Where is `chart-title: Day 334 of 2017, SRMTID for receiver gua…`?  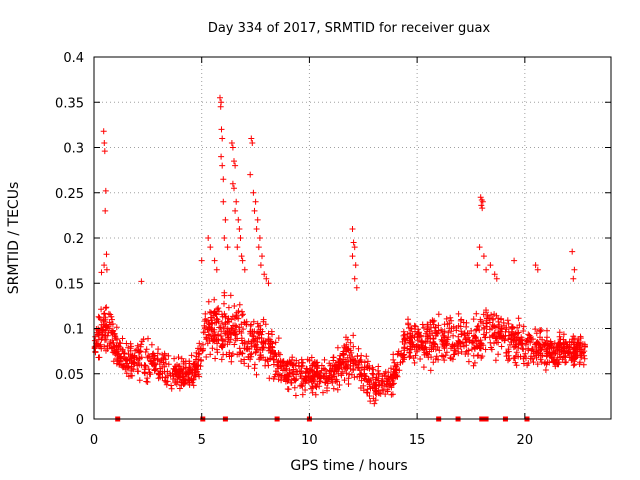
chart-title: Day 334 of 2017, SRMTID for receiver gua… is located at coordinates (349, 28).